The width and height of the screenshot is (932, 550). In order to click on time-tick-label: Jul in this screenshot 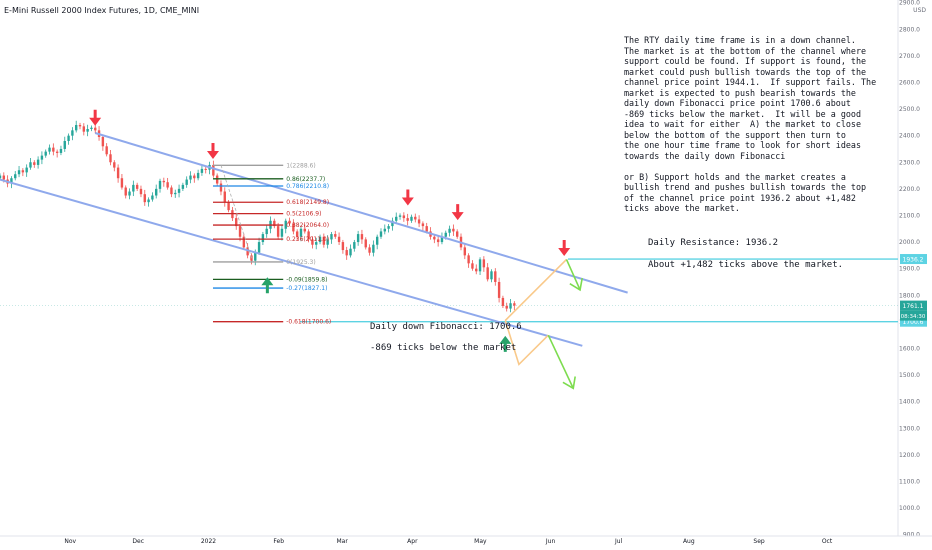, I will do `click(618, 541)`.